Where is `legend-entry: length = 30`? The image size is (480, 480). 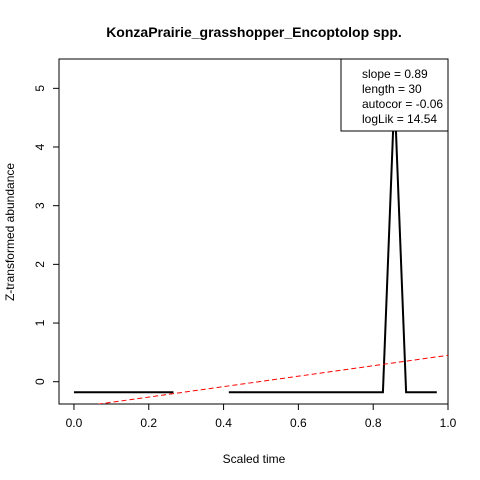
legend-entry: length = 30 is located at coordinates (392, 89).